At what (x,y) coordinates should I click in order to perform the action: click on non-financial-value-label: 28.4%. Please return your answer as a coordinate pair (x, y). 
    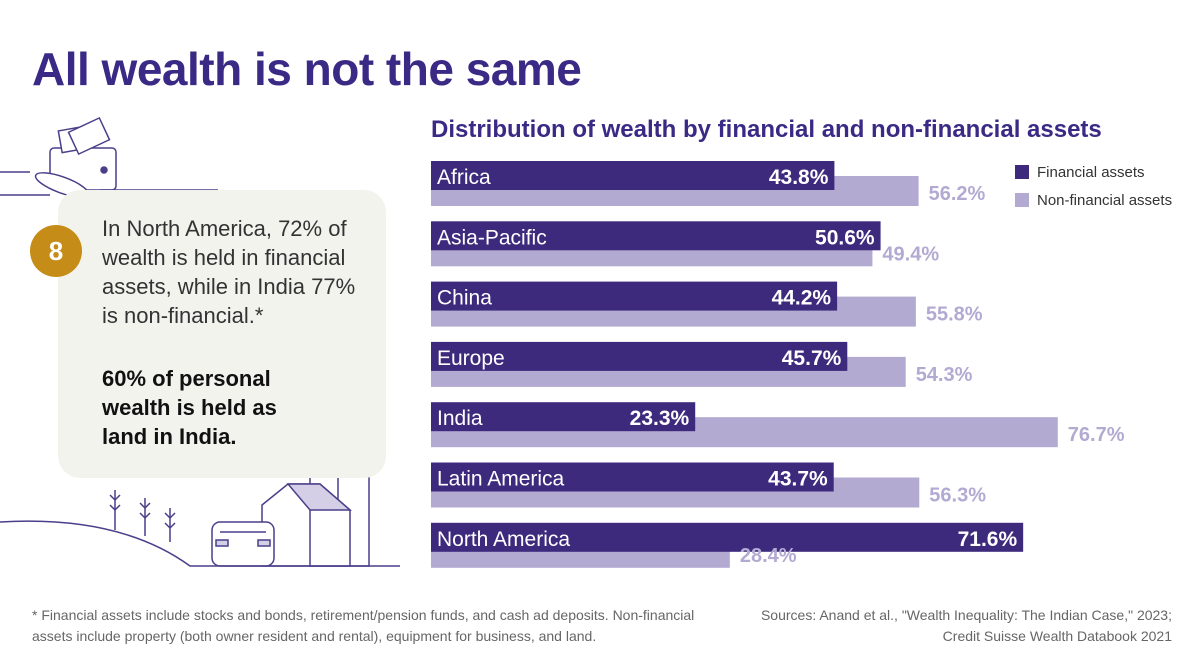
    Looking at the image, I should click on (768, 556).